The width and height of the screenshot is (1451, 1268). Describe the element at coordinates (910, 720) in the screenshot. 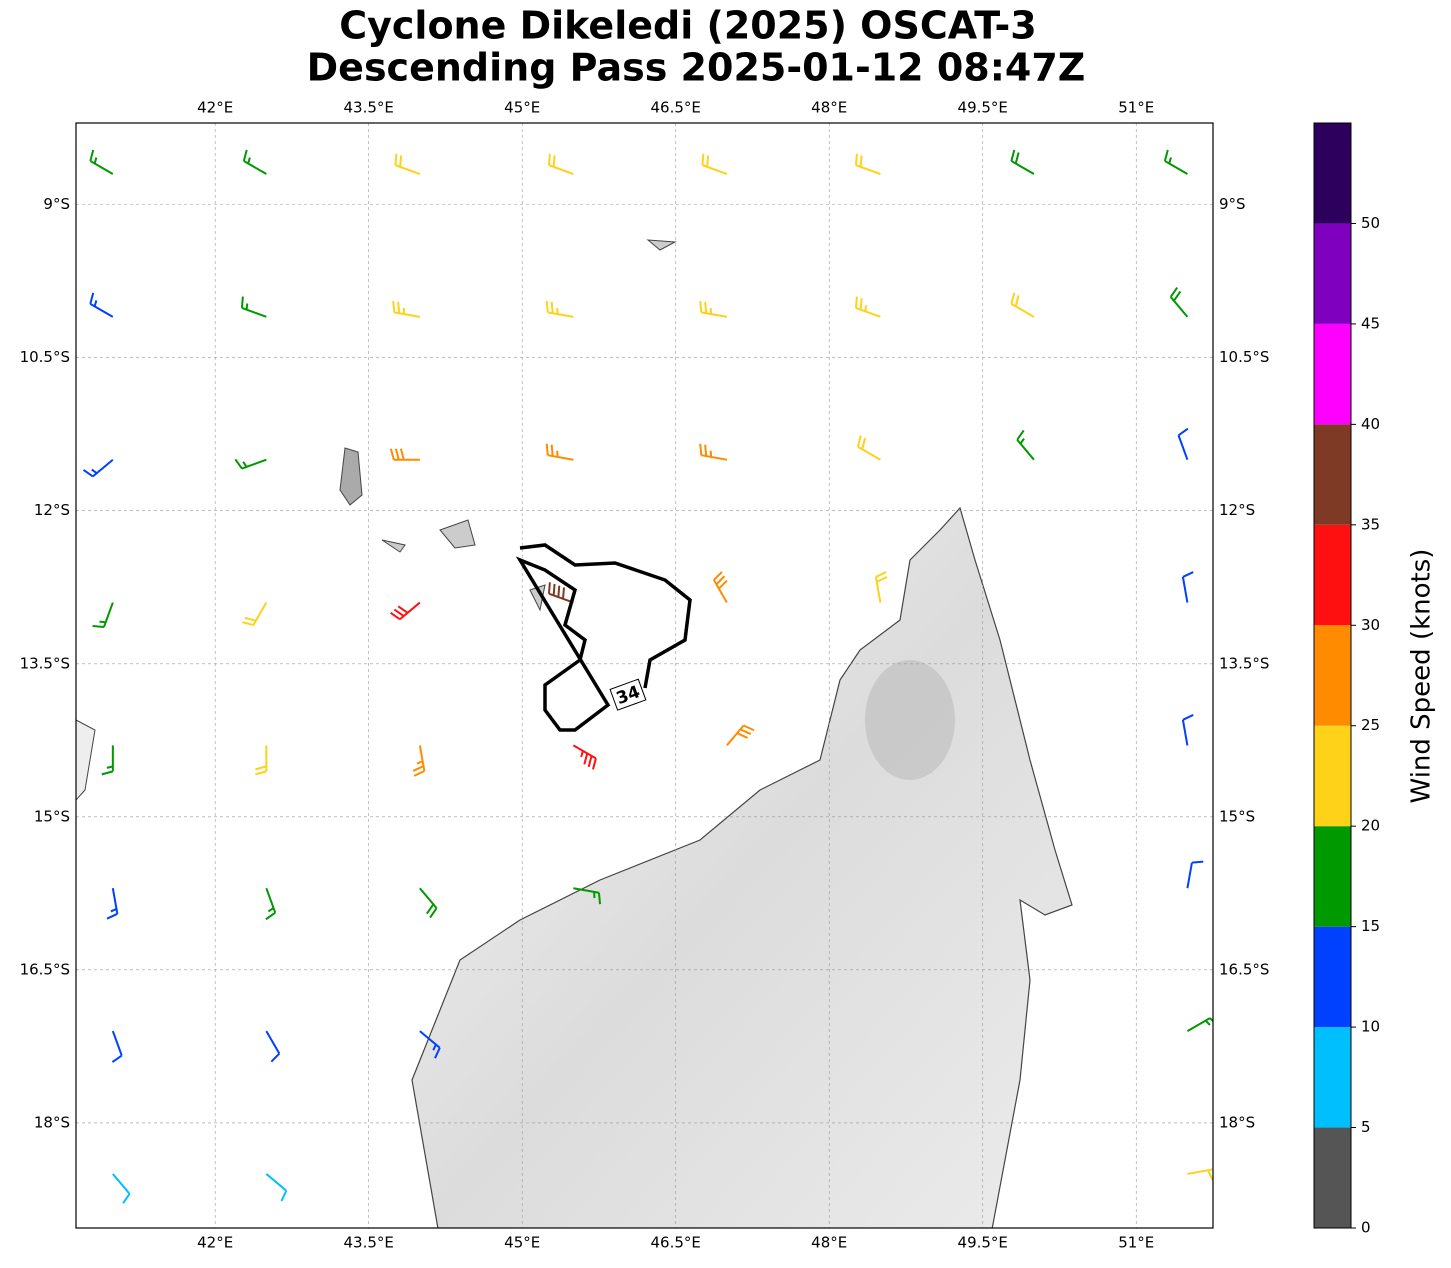

I see `highlands` at that location.